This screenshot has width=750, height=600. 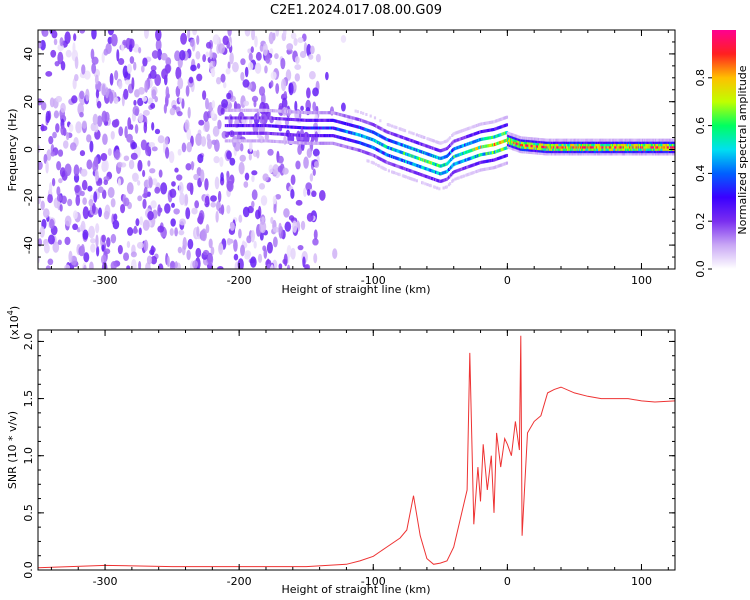 What do you see at coordinates (28, 54) in the screenshot?
I see `y-tick-label: 40` at bounding box center [28, 54].